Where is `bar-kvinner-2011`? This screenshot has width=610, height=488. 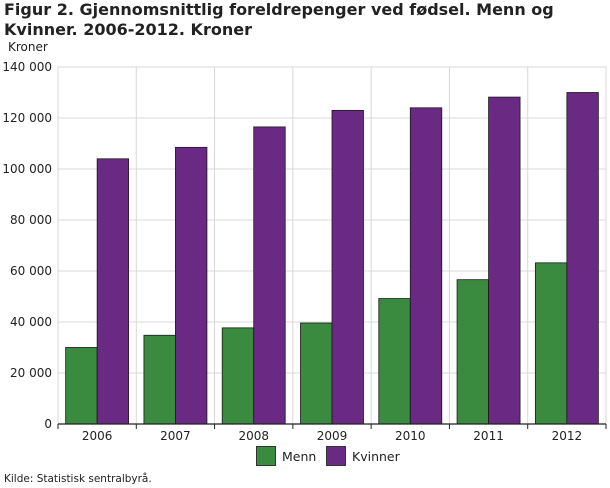 bar-kvinner-2011 is located at coordinates (504, 260).